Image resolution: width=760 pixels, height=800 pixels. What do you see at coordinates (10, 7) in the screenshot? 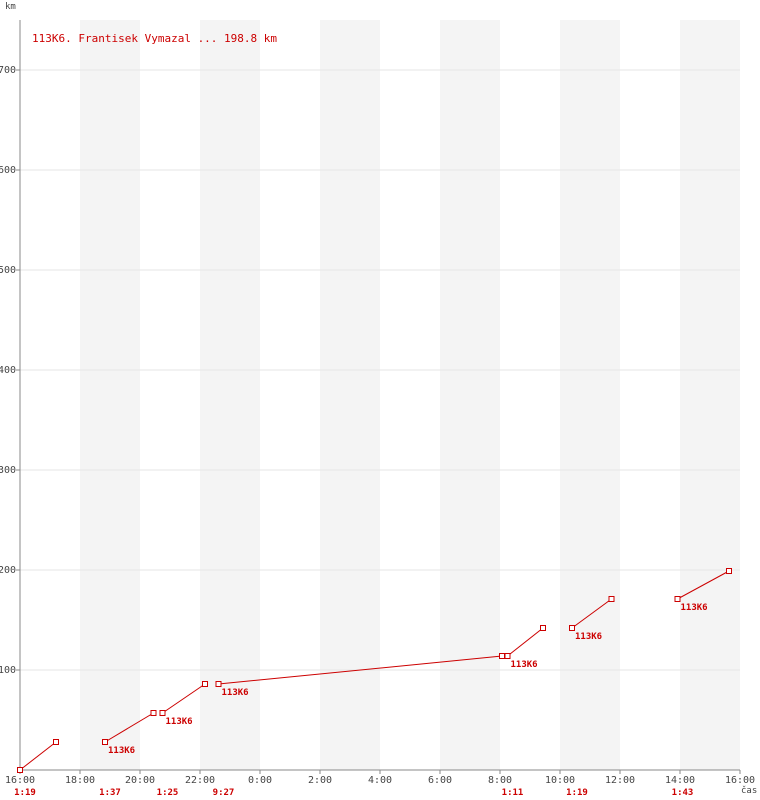
I see `y-axis-label: km` at bounding box center [10, 7].